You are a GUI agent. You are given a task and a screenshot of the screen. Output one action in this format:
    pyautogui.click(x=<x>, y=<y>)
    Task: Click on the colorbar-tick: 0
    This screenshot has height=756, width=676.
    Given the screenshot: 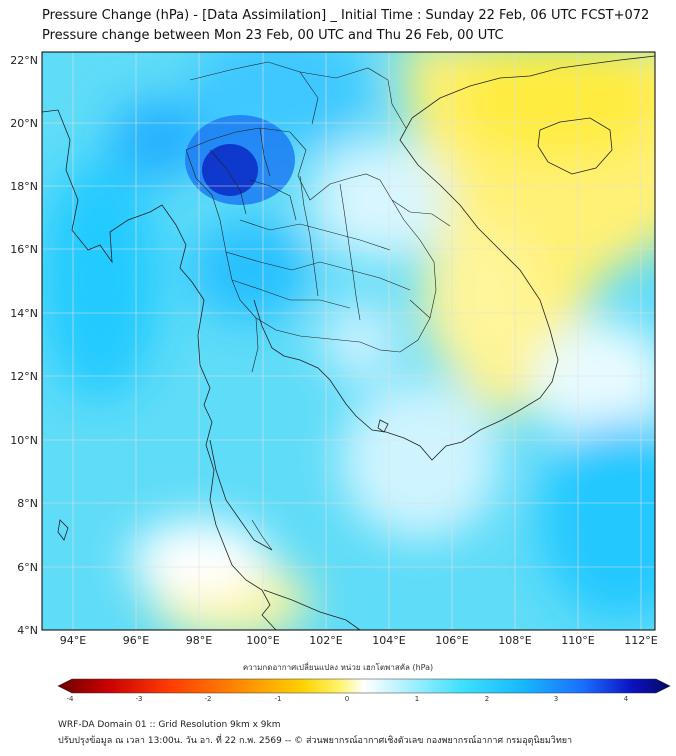 What is the action you would take?
    pyautogui.click(x=347, y=699)
    